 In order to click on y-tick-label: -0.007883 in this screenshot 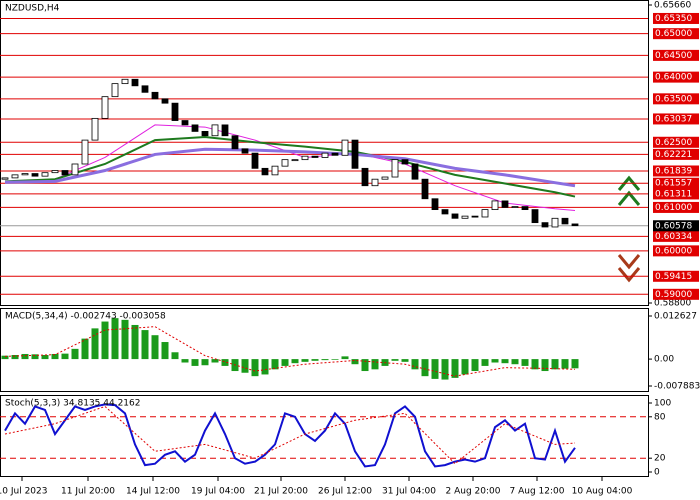, I will do `click(677, 387)`.